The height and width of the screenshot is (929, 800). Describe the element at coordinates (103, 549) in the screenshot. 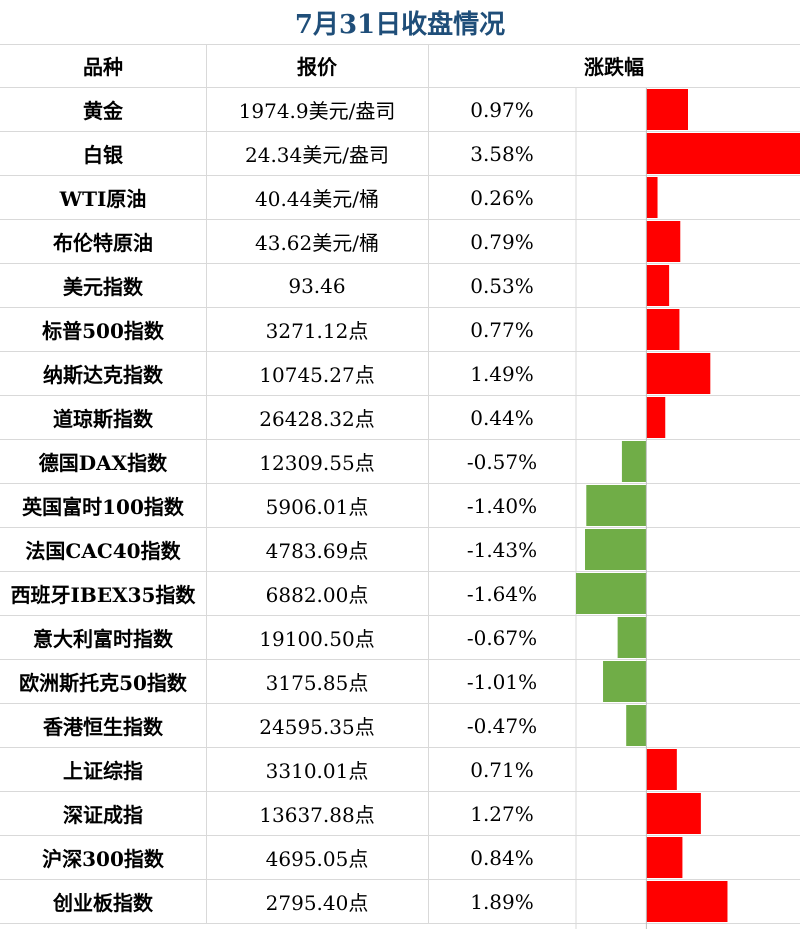

I see `row-name: 法国CAC40指数` at that location.